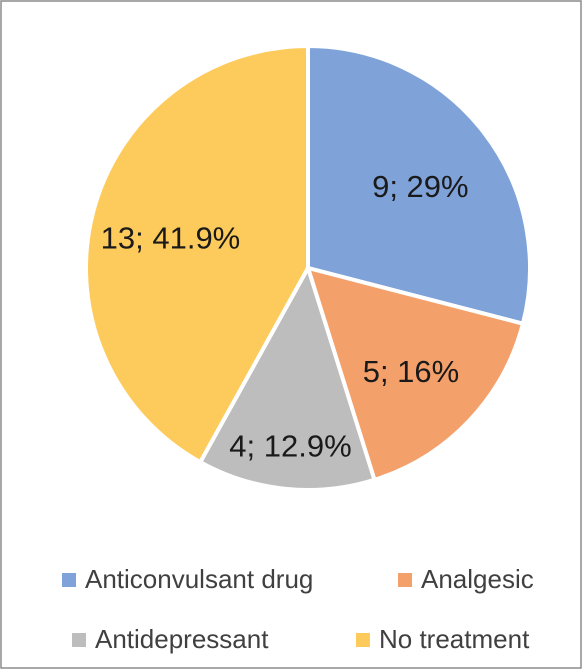  I want to click on data-label: 9; 29%, so click(420, 186).